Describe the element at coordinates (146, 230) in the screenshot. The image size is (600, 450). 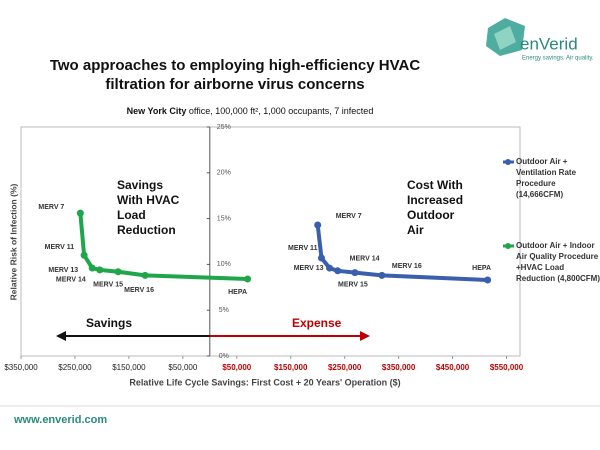
I see `annotation: Reduction` at that location.